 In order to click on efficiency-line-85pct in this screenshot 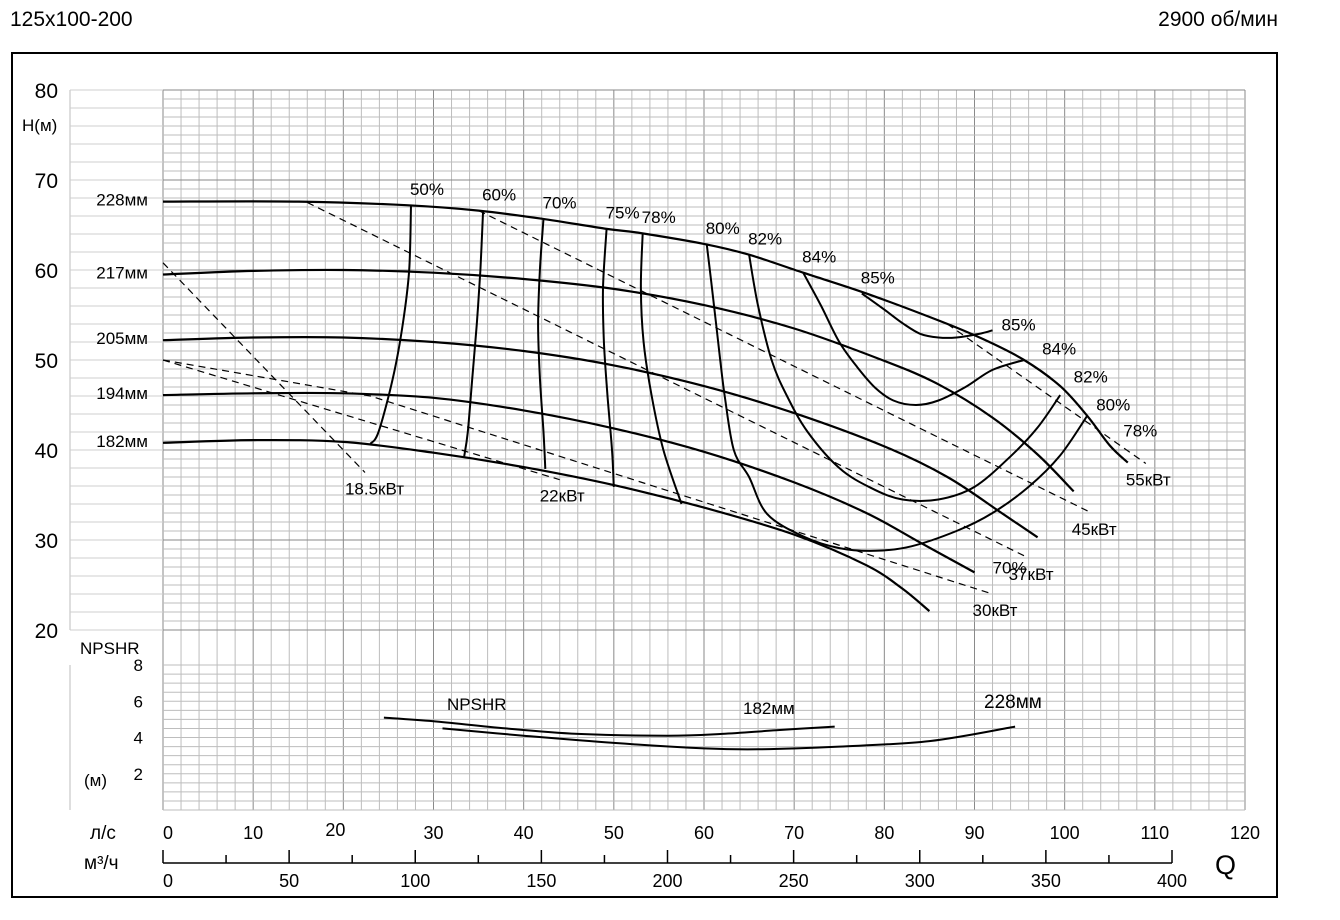, I will do `click(927, 315)`.